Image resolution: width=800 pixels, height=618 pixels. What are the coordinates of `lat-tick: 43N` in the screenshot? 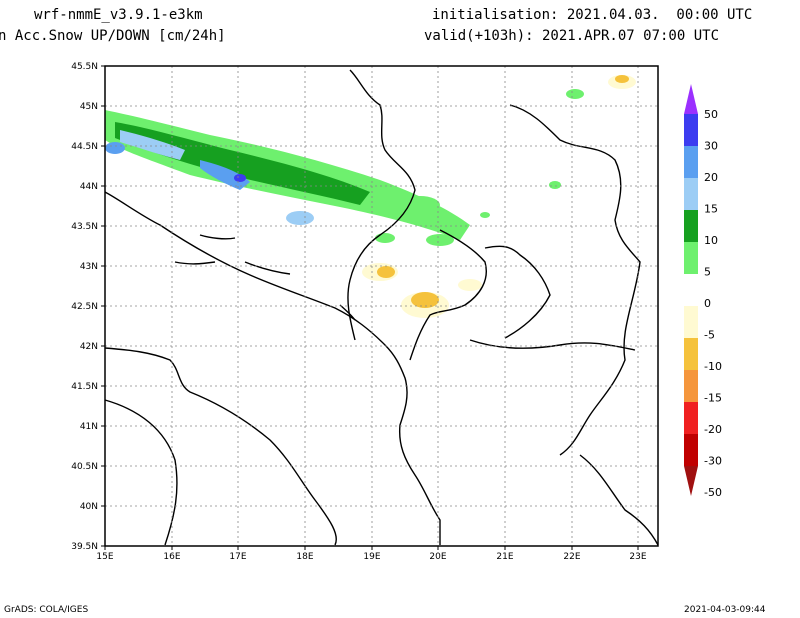 It's located at (89, 267).